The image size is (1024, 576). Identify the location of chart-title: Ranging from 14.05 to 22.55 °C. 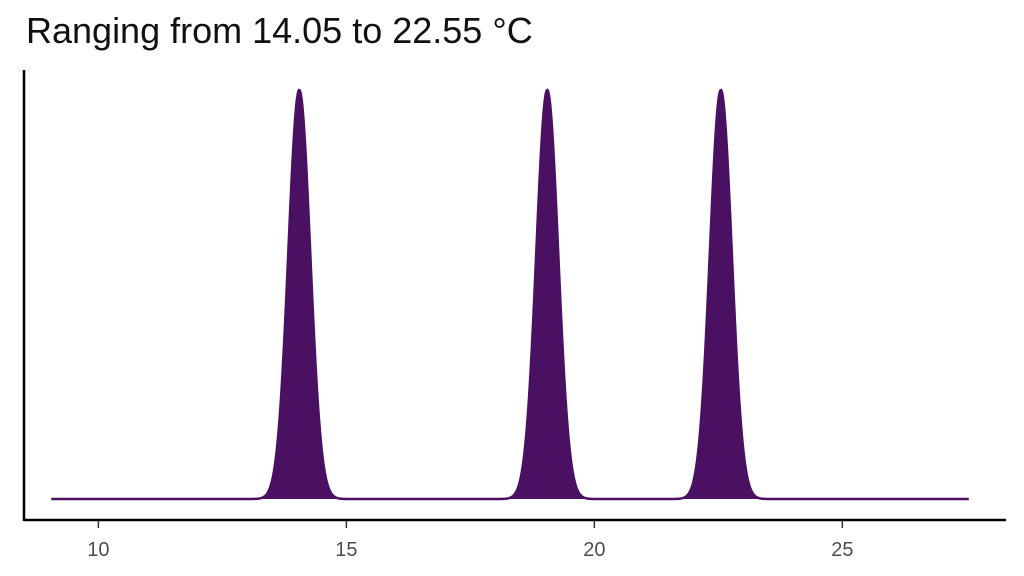
(279, 30).